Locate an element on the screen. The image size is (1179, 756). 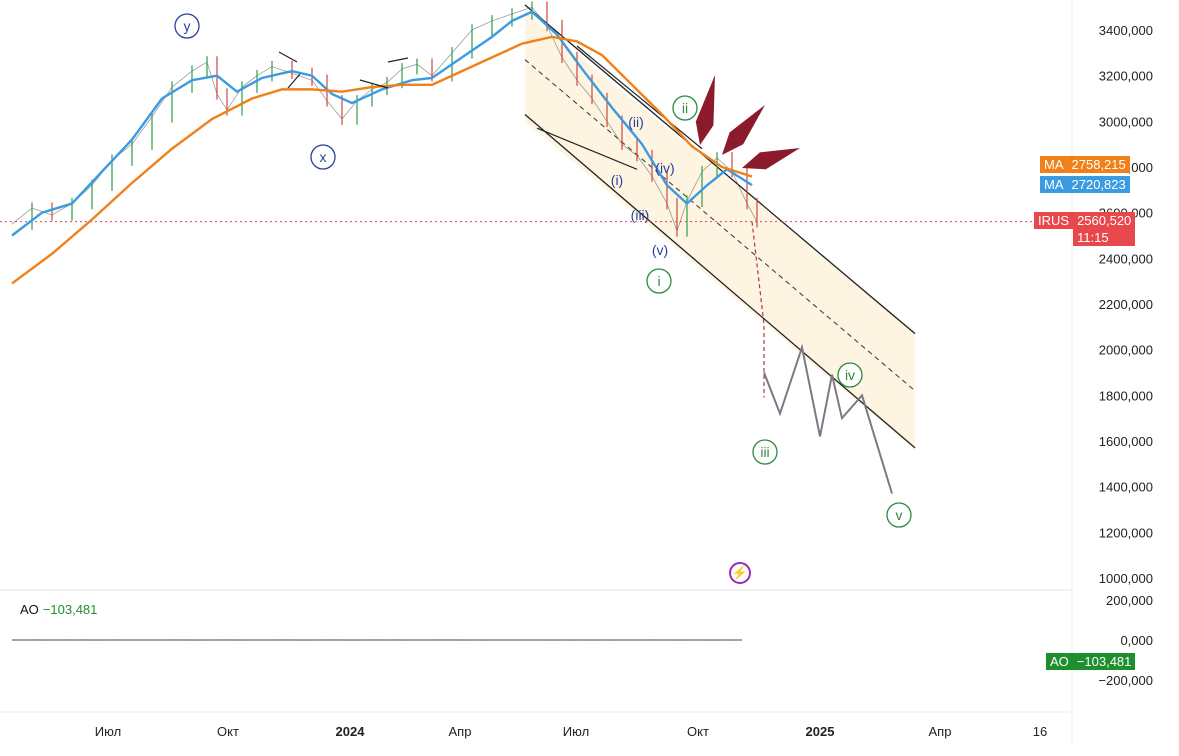
ma-blue-value: 2720,823 is located at coordinates (1098, 184).